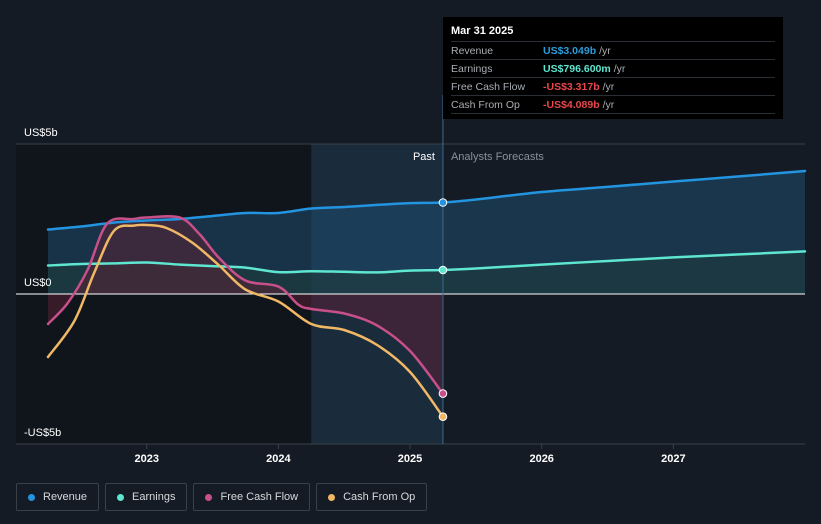 The image size is (821, 524). What do you see at coordinates (443, 202) in the screenshot?
I see `marker-revenue` at bounding box center [443, 202].